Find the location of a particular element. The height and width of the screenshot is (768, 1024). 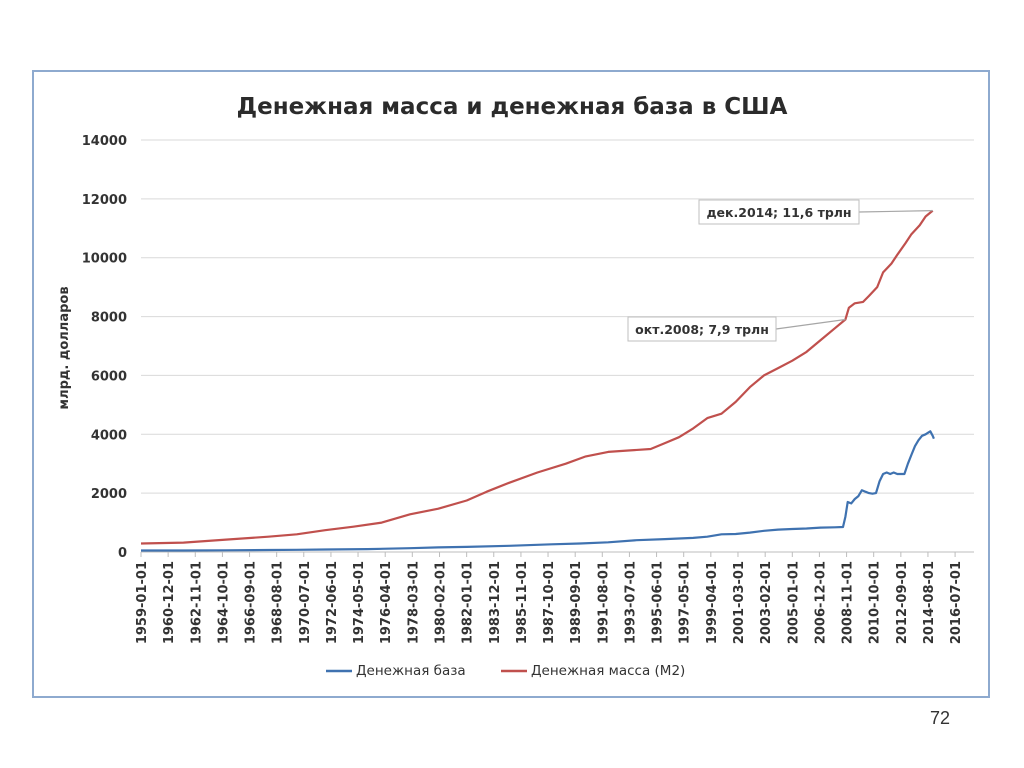

annotation-callout: дек.2014; 11,6 трлн is located at coordinates (815, 212).